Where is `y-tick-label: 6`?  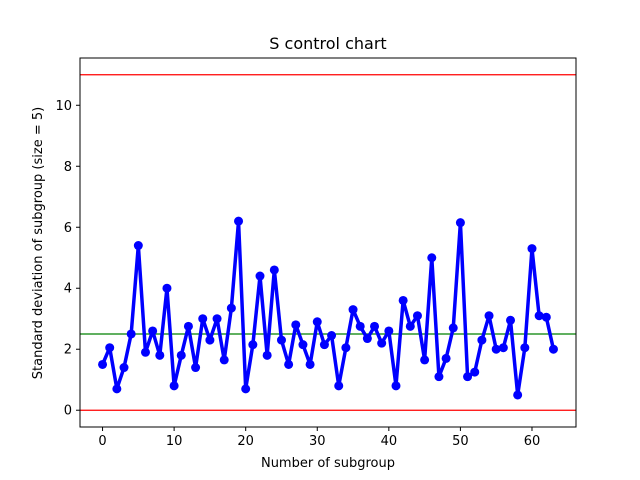
y-tick-label: 6 is located at coordinates (68, 228).